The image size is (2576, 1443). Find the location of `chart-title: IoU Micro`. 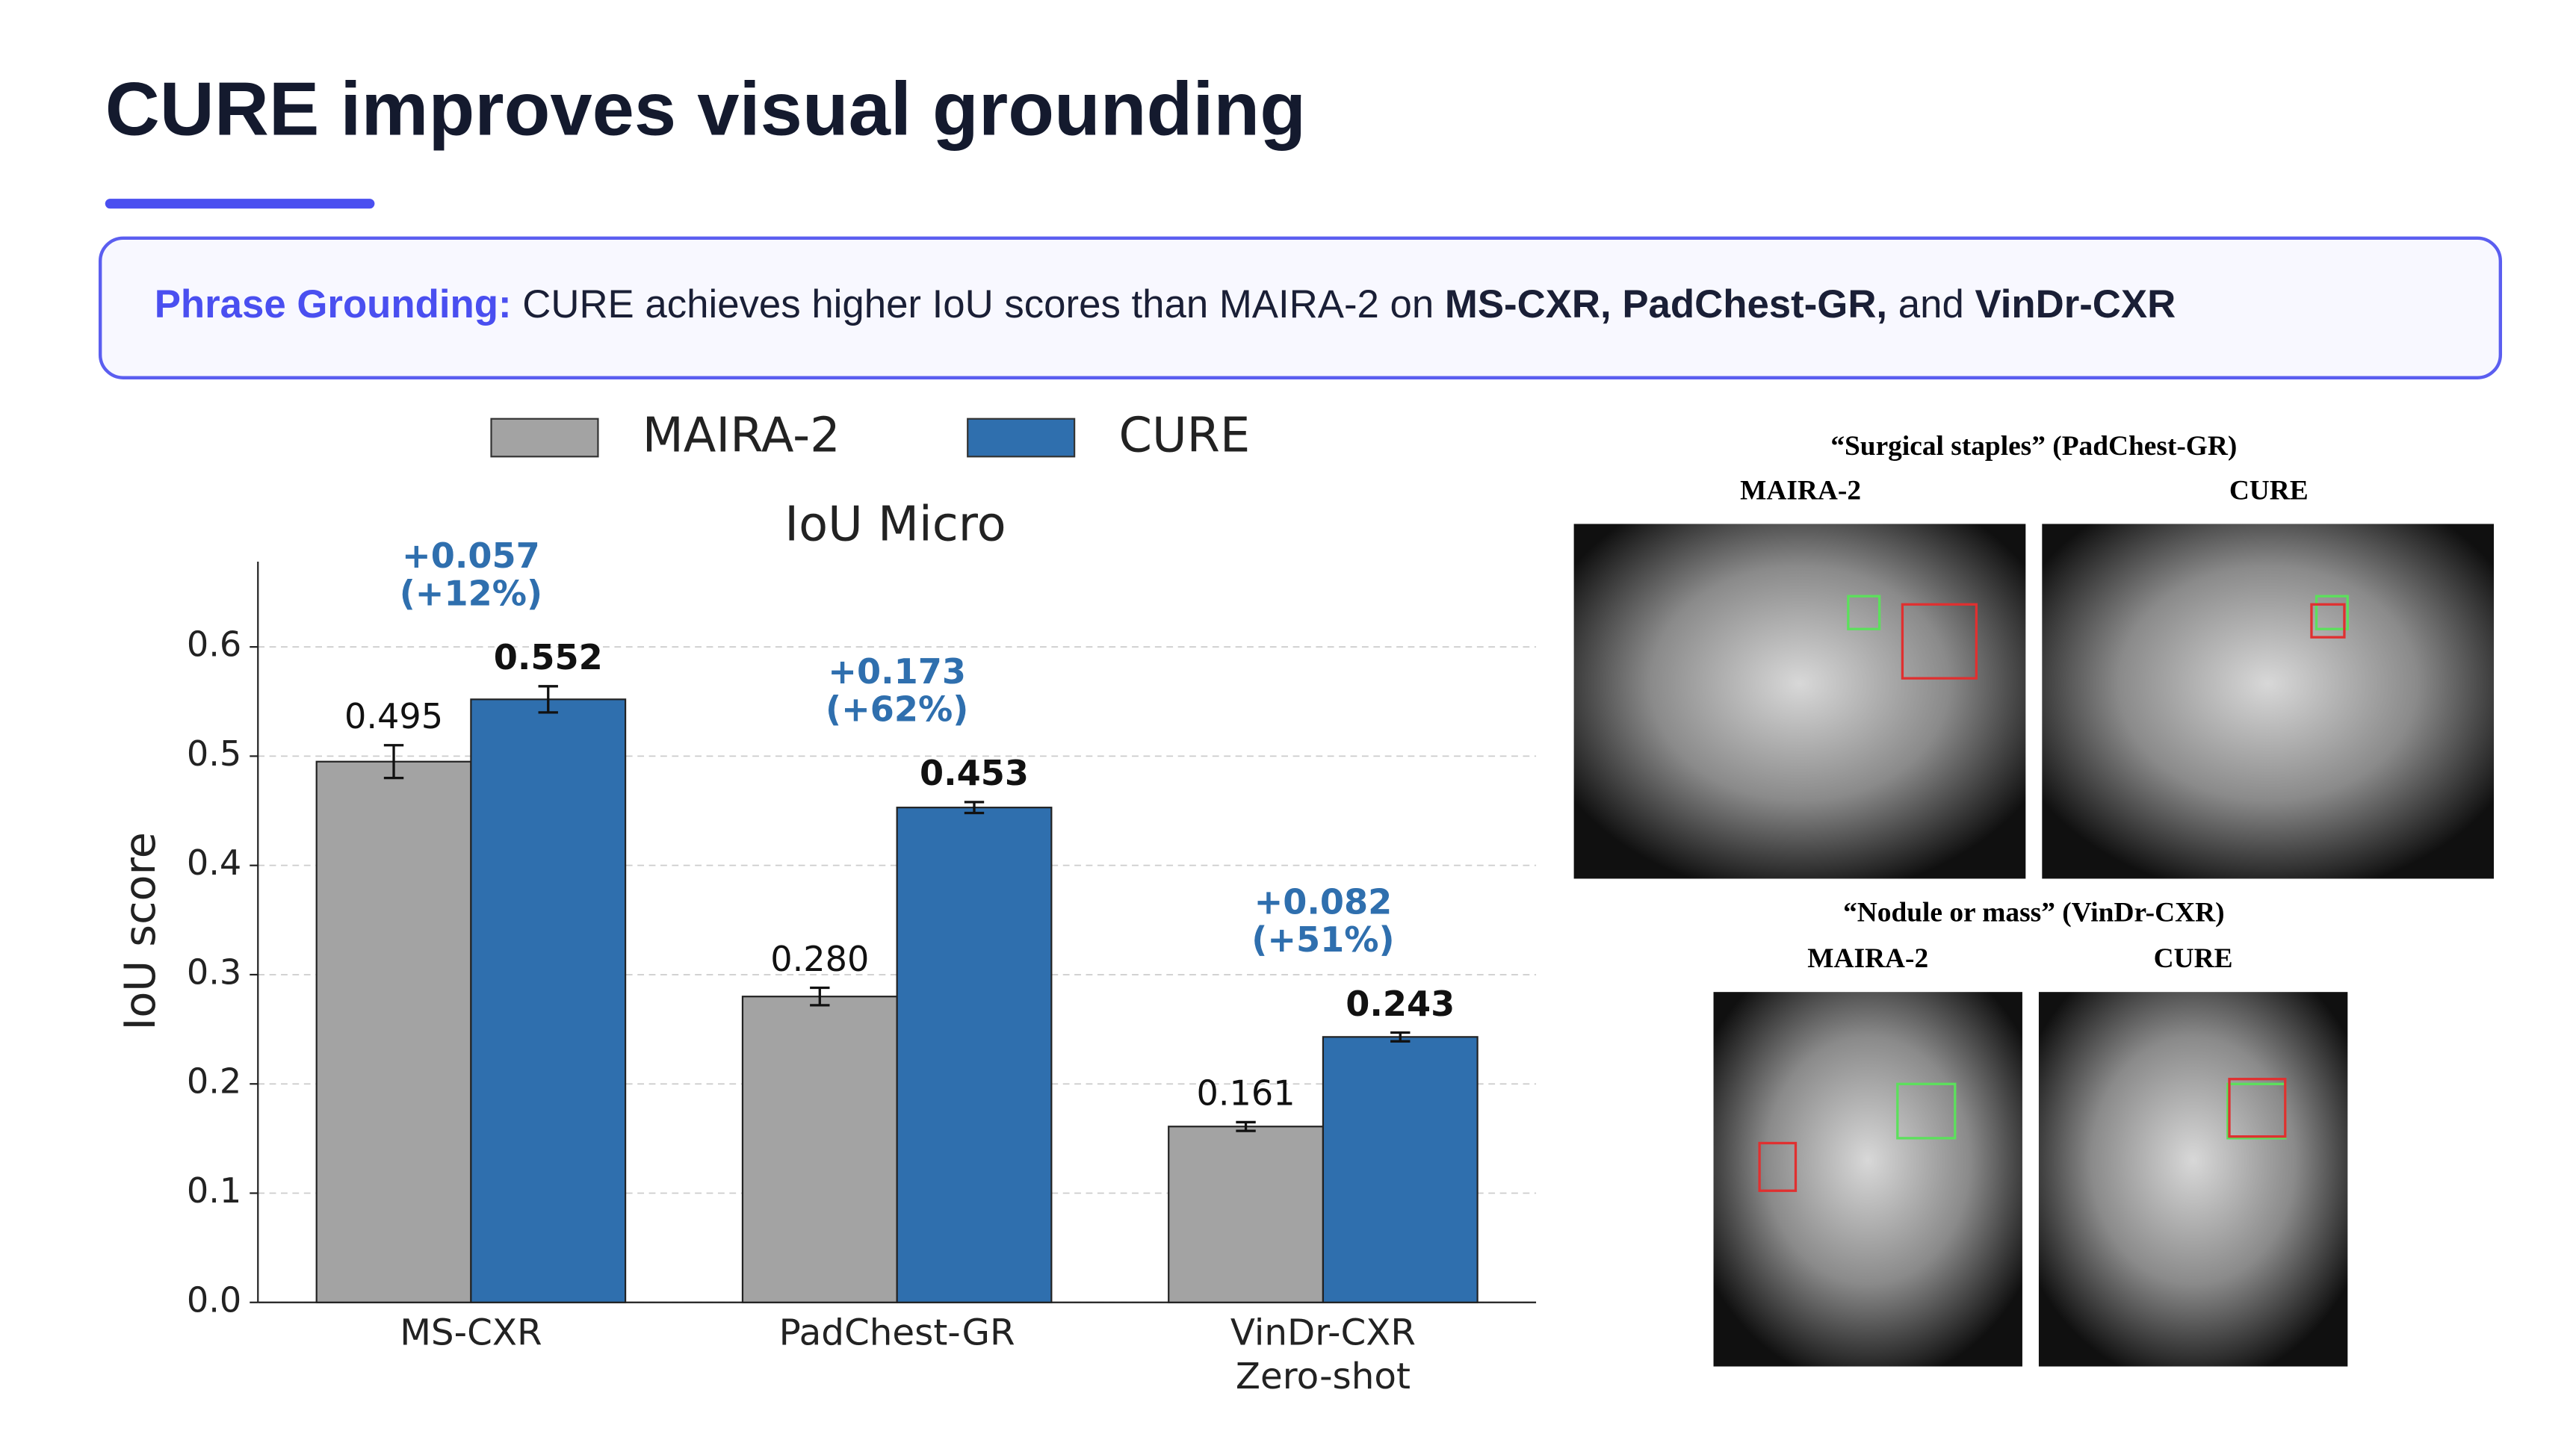

chart-title: IoU Micro is located at coordinates (895, 524).